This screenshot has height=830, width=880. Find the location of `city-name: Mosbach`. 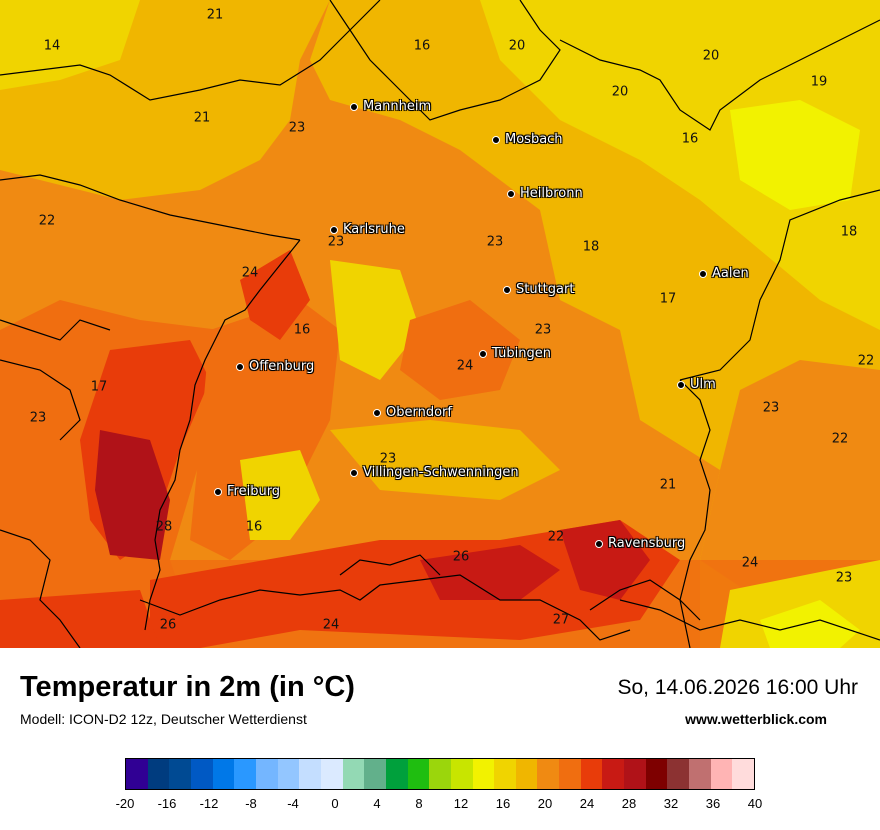

city-name: Mosbach is located at coordinates (534, 139).